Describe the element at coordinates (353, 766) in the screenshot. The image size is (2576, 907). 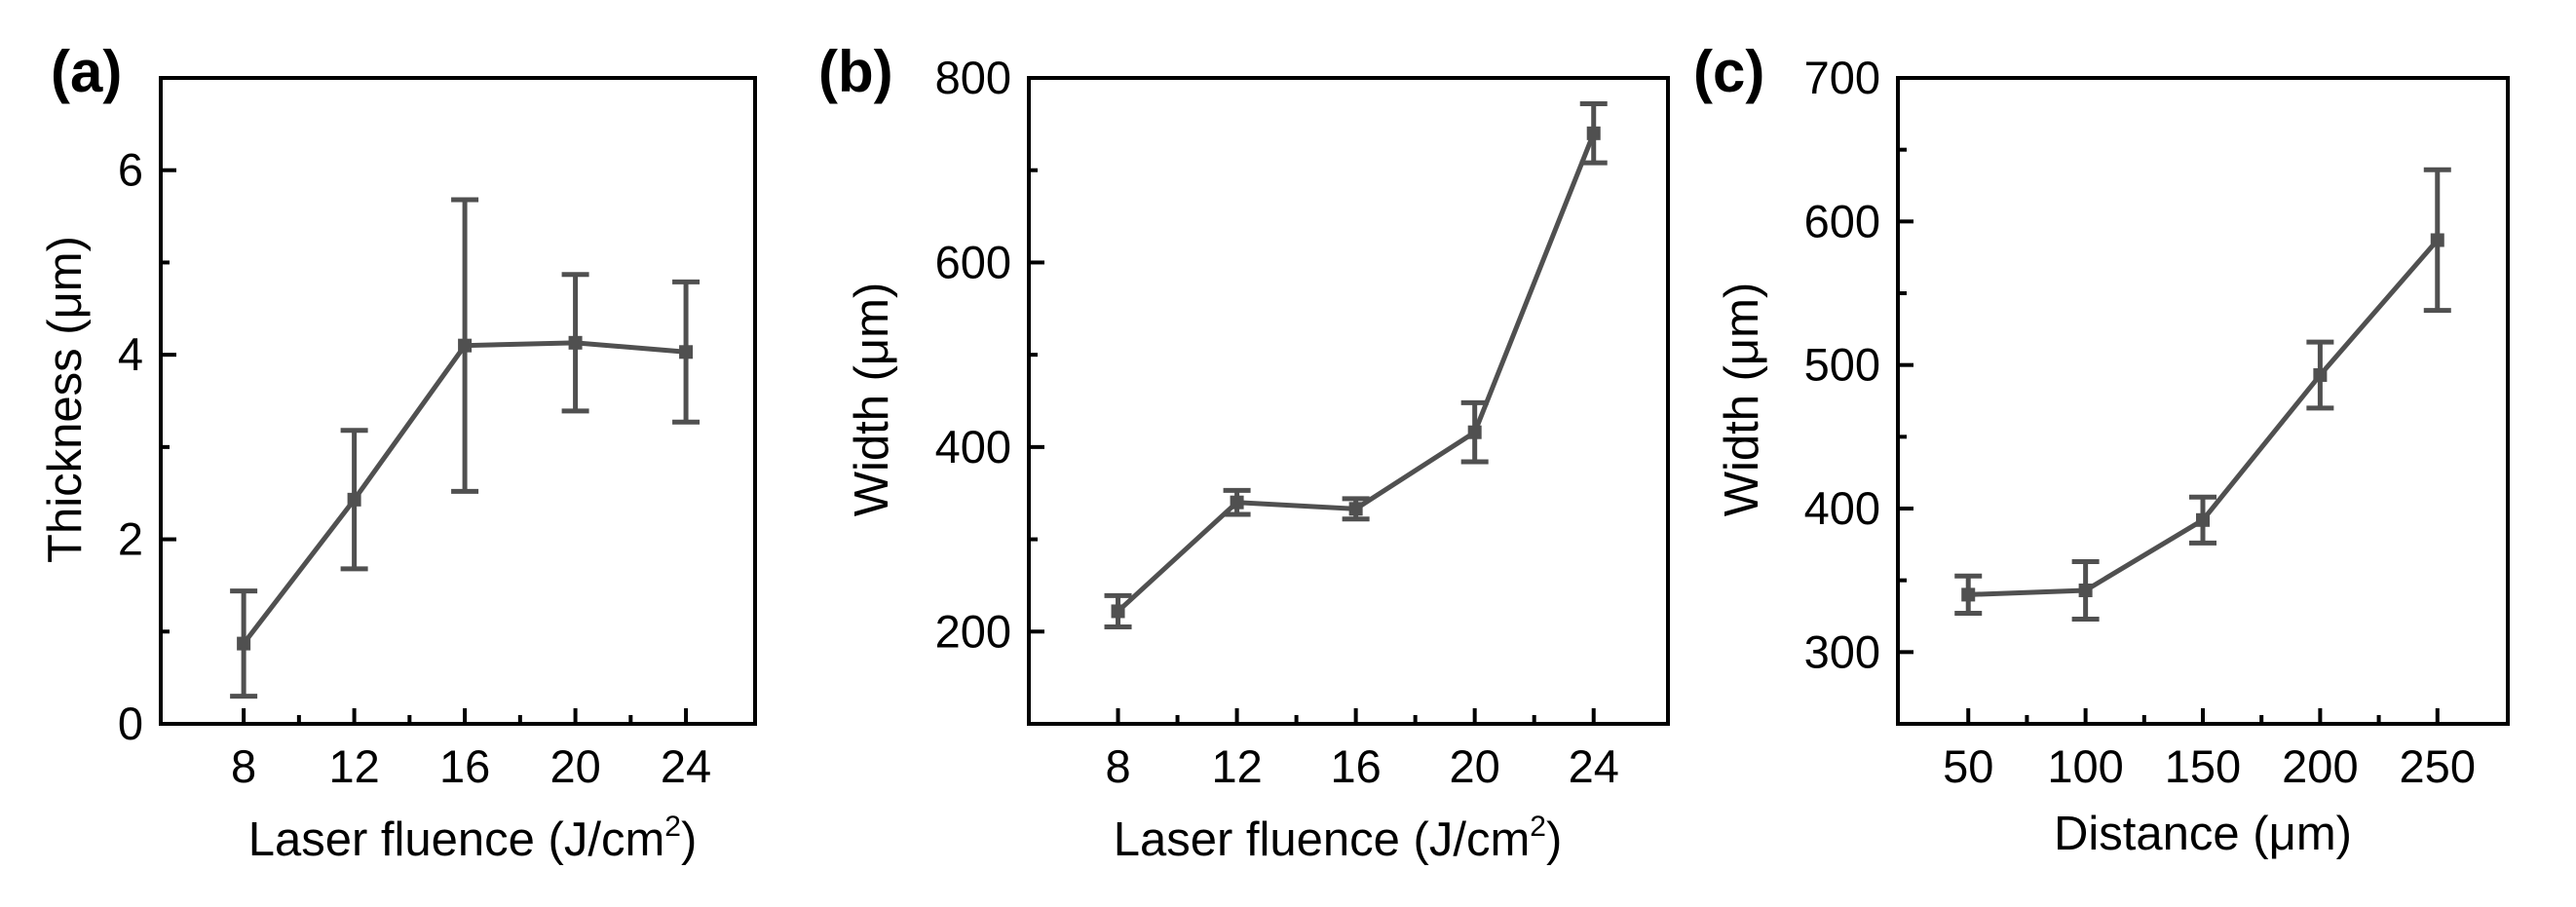
I see `x-tick-label-a-1: 12` at that location.